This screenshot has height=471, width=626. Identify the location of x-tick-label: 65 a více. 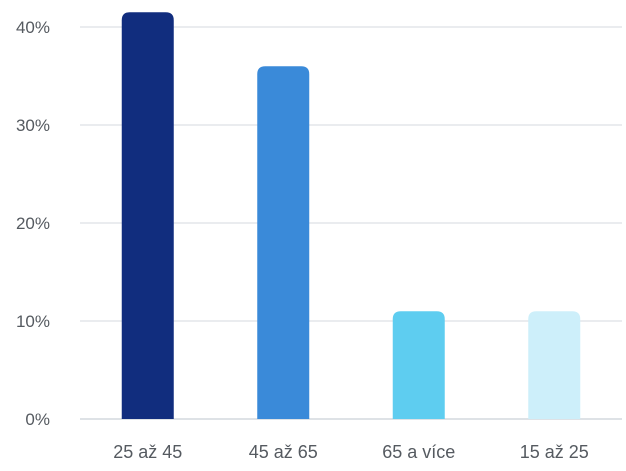
(418, 452).